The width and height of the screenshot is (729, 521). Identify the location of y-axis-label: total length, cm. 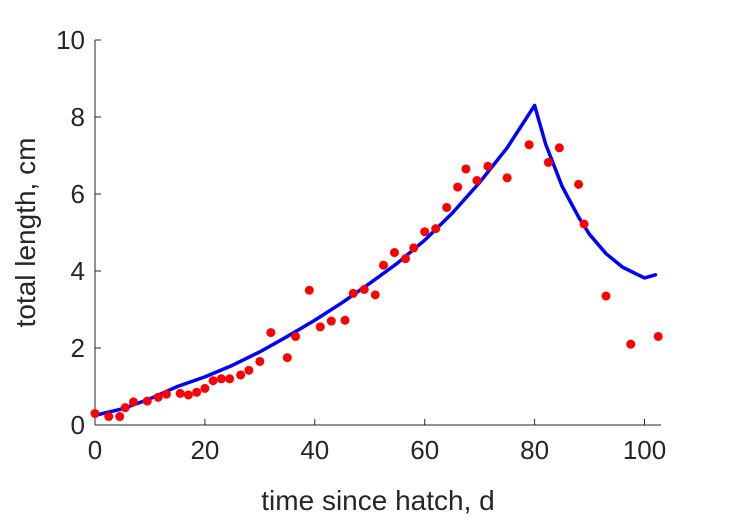
(25, 233).